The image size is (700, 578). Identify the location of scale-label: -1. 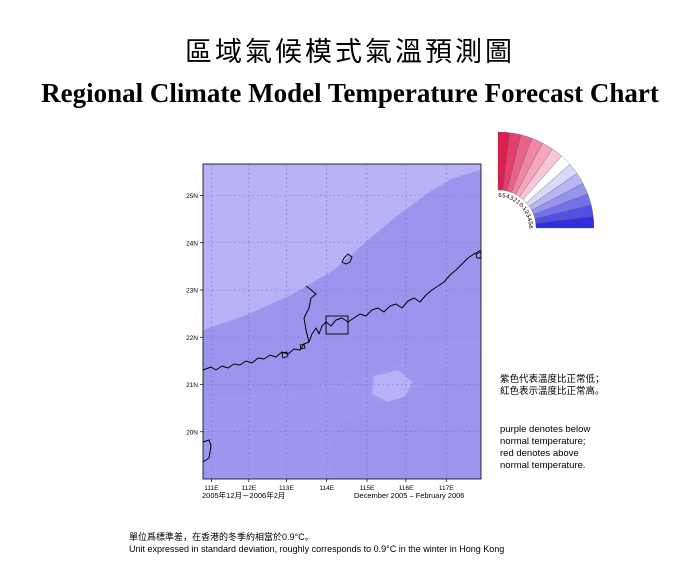
(523, 208).